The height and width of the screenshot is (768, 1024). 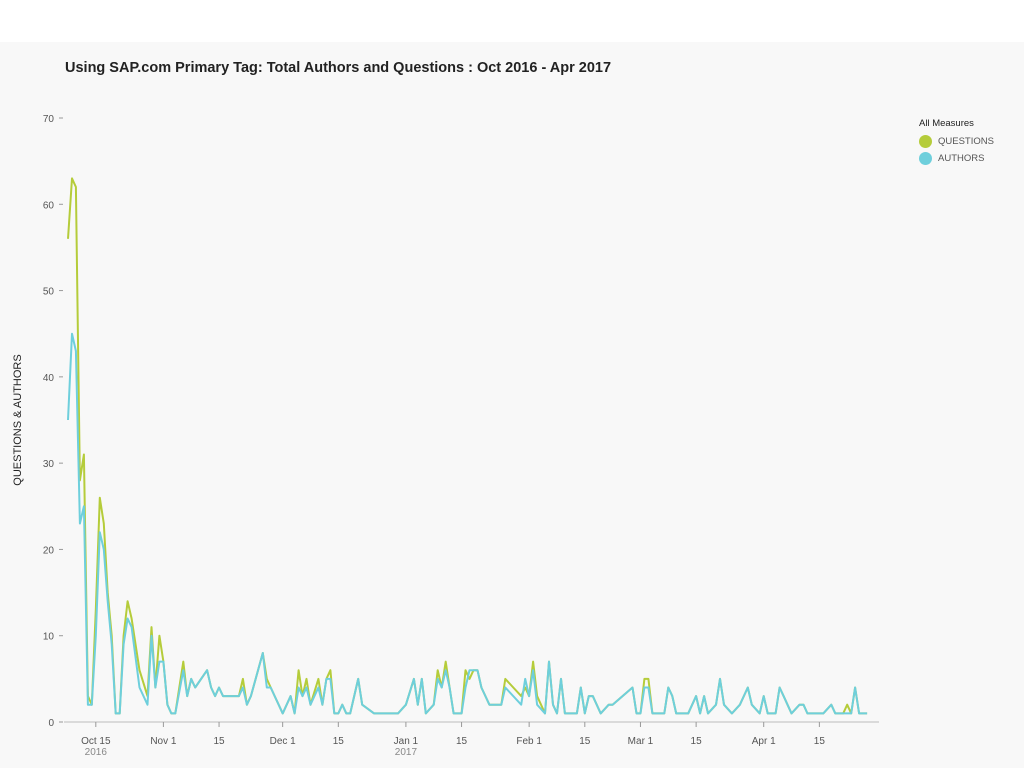 What do you see at coordinates (925, 158) in the screenshot?
I see `legend-swatch-authors` at bounding box center [925, 158].